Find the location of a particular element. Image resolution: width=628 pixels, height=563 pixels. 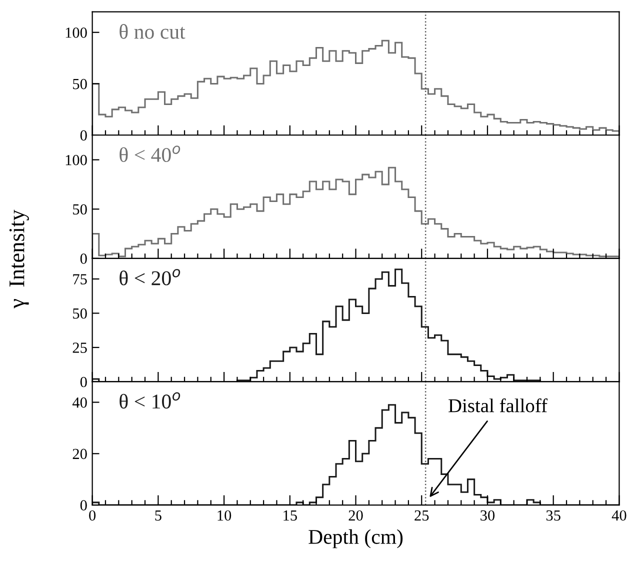

x-tick-label: 0 is located at coordinates (92, 515).